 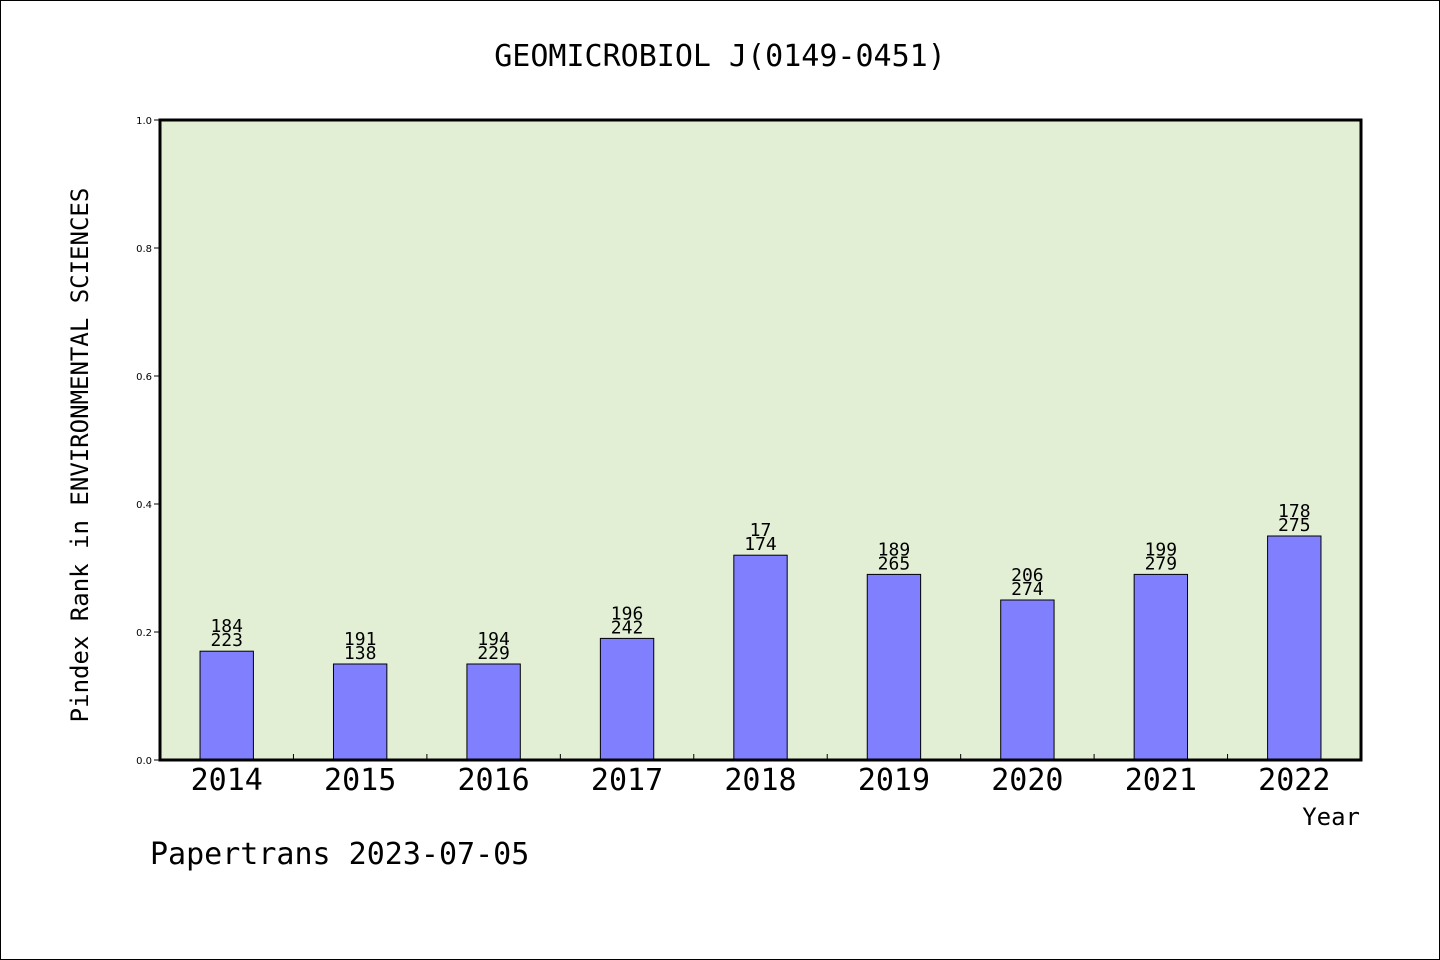 I want to click on x-tick-label: 2021, so click(x=1161, y=780).